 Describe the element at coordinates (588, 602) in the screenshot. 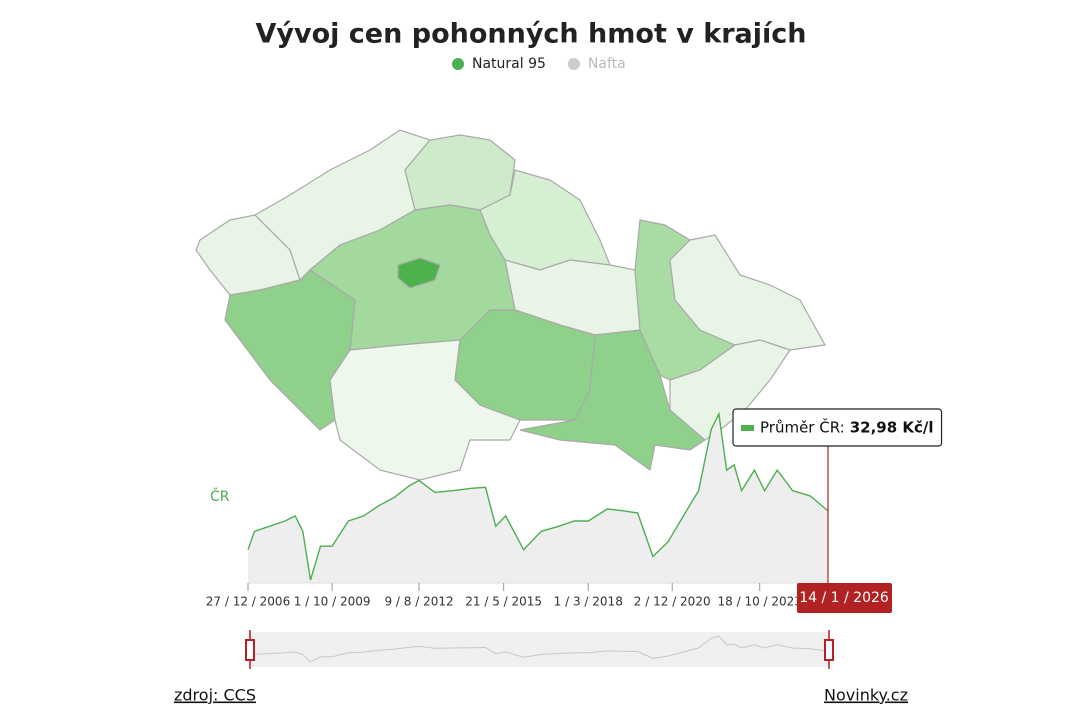

I see `x-tick-label: 1 / 3 / 2018` at that location.